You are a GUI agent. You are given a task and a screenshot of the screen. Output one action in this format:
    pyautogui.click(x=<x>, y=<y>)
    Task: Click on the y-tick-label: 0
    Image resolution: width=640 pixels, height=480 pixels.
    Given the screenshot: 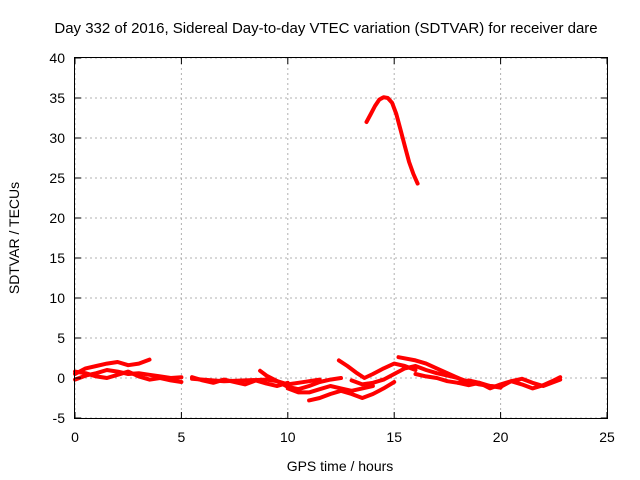 What is the action you would take?
    pyautogui.click(x=61, y=378)
    